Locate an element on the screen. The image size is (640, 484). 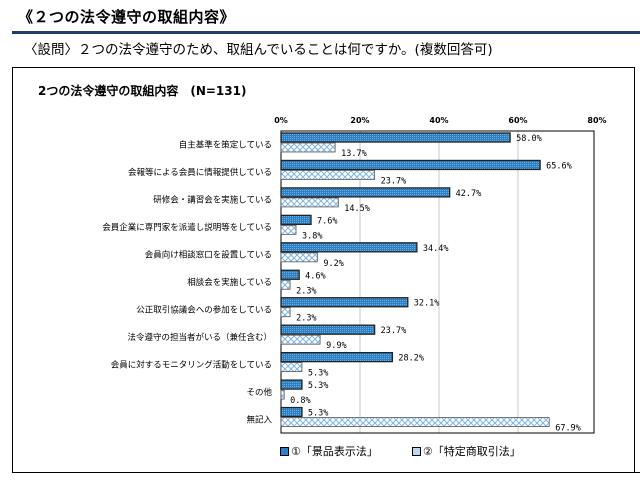
category-label: 相談会を実施している is located at coordinates (229, 282).